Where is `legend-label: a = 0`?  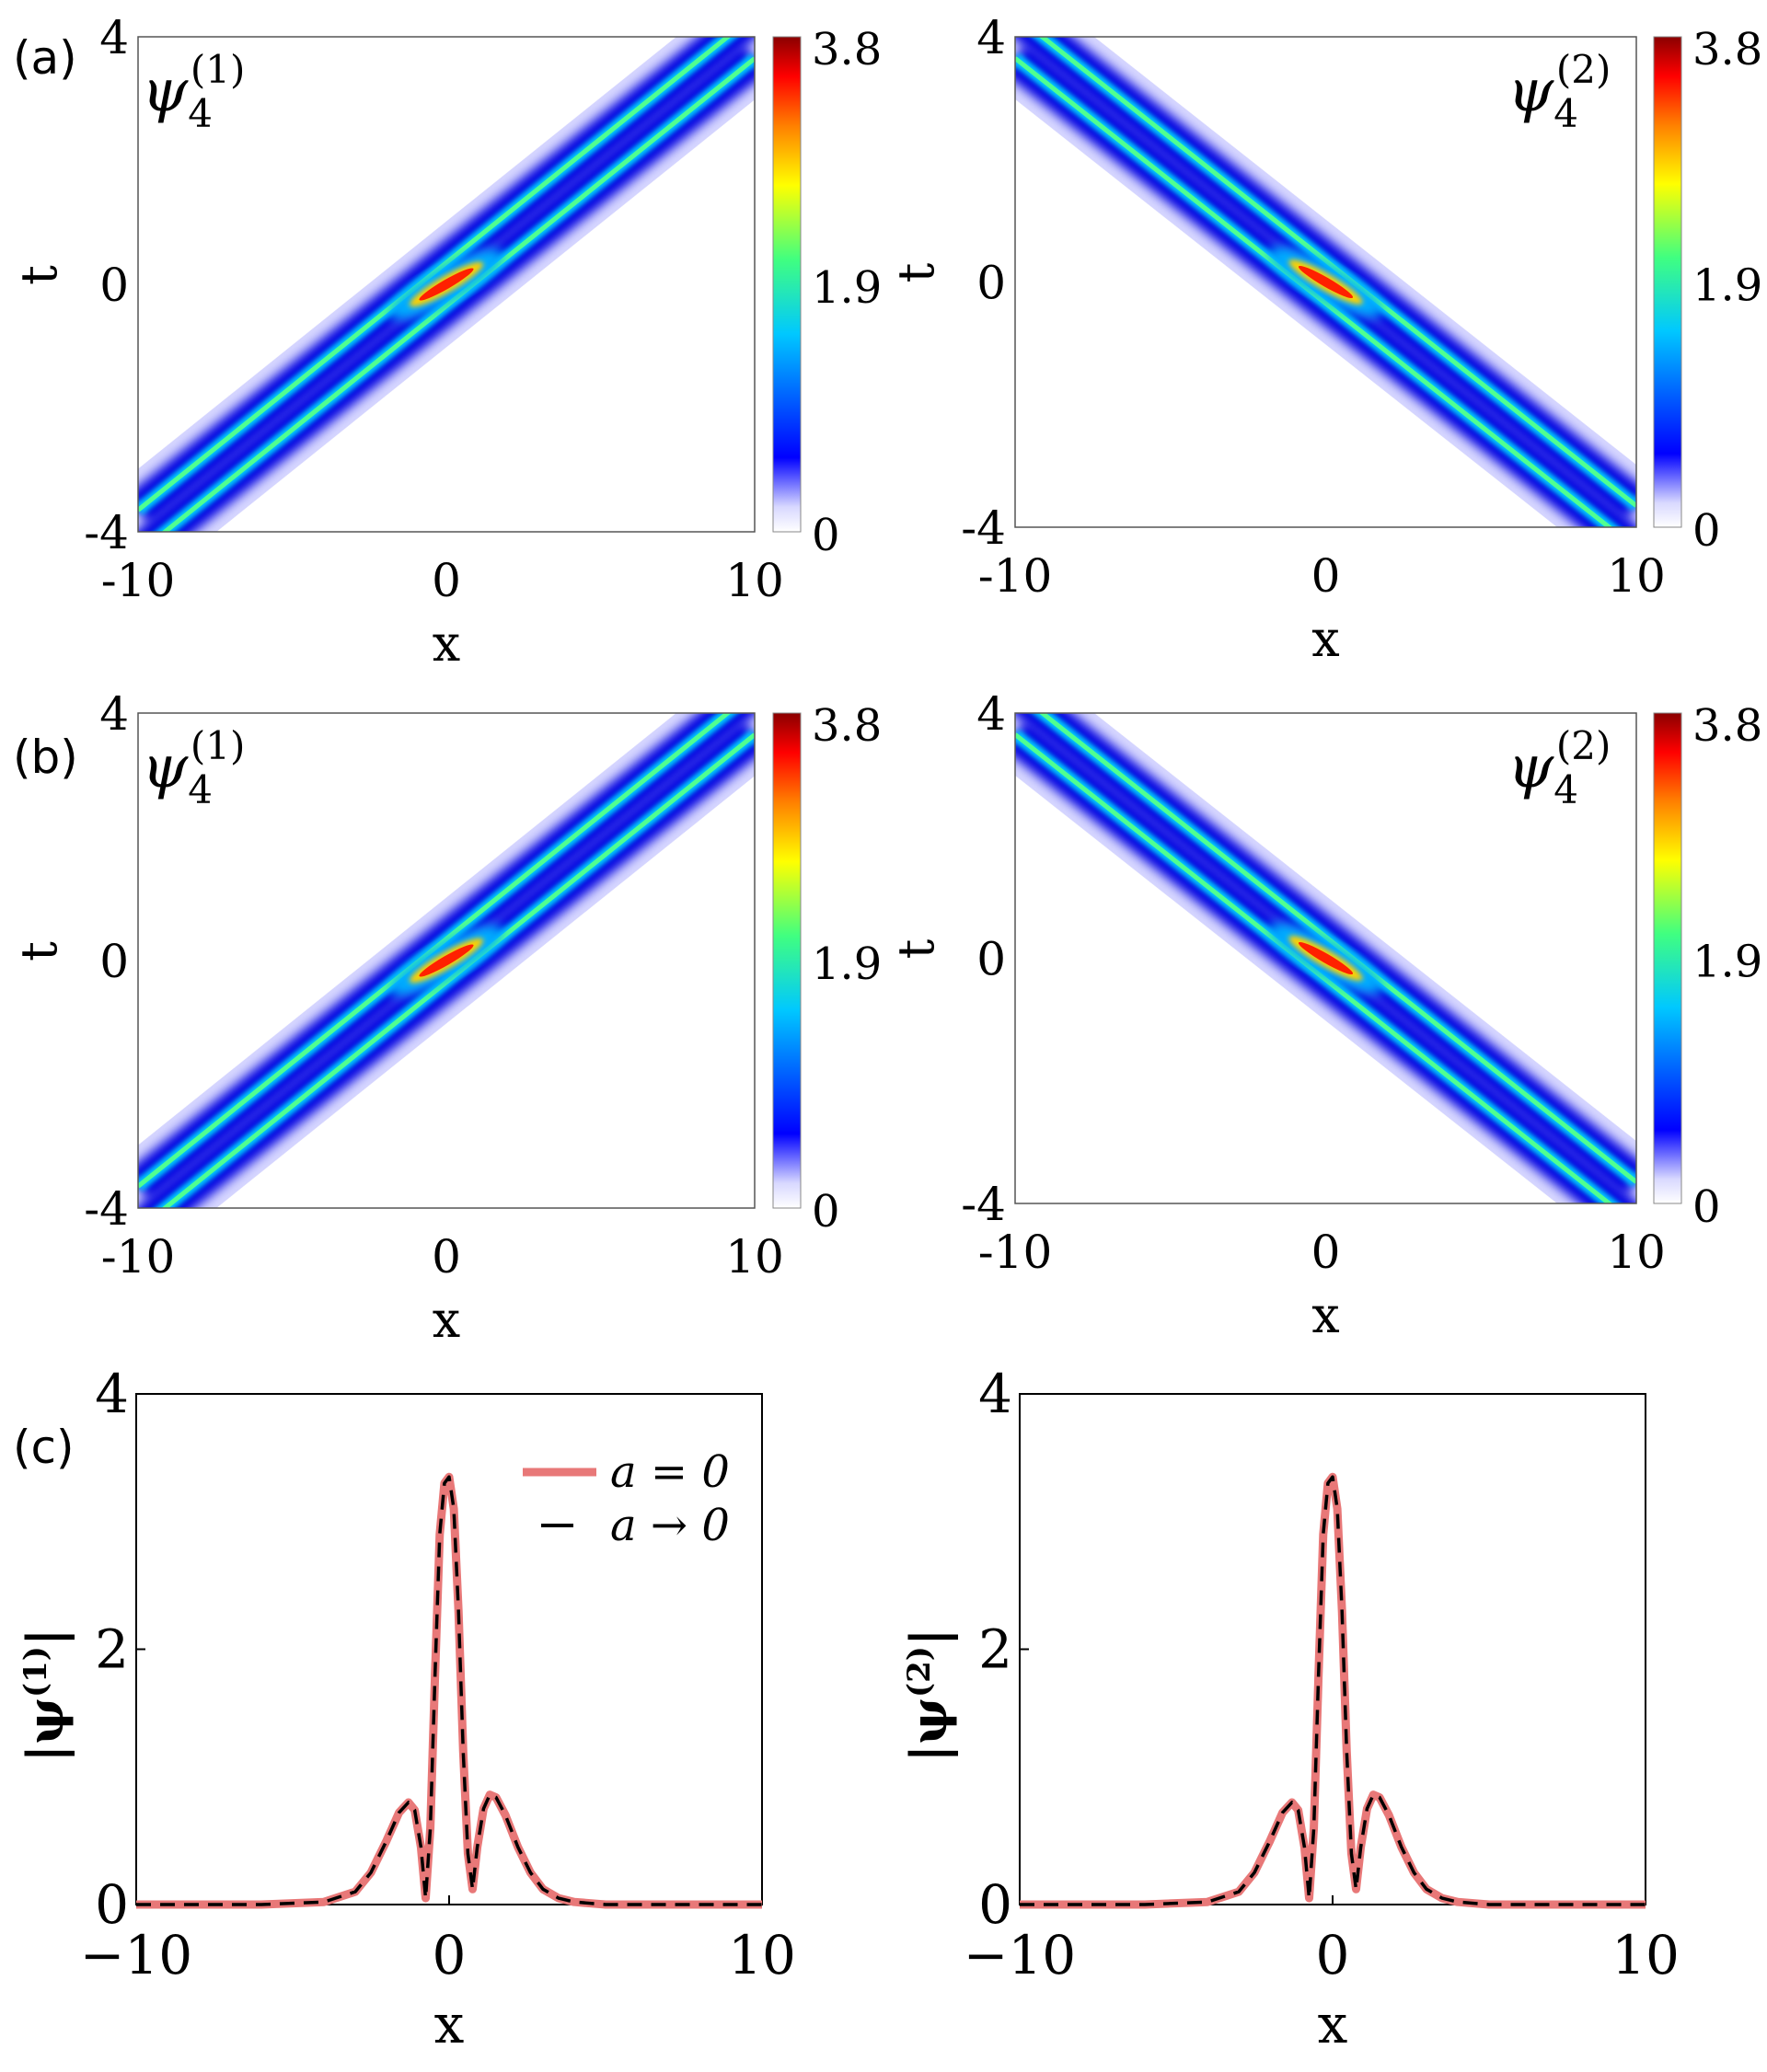
legend-label: a = 0 is located at coordinates (670, 1472).